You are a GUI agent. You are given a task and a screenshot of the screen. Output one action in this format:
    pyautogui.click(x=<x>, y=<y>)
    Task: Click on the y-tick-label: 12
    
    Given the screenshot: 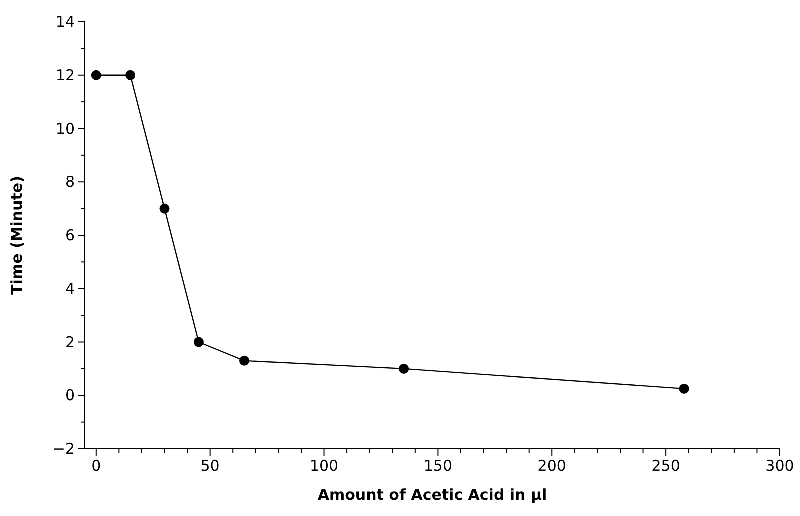 What is the action you would take?
    pyautogui.click(x=65, y=75)
    